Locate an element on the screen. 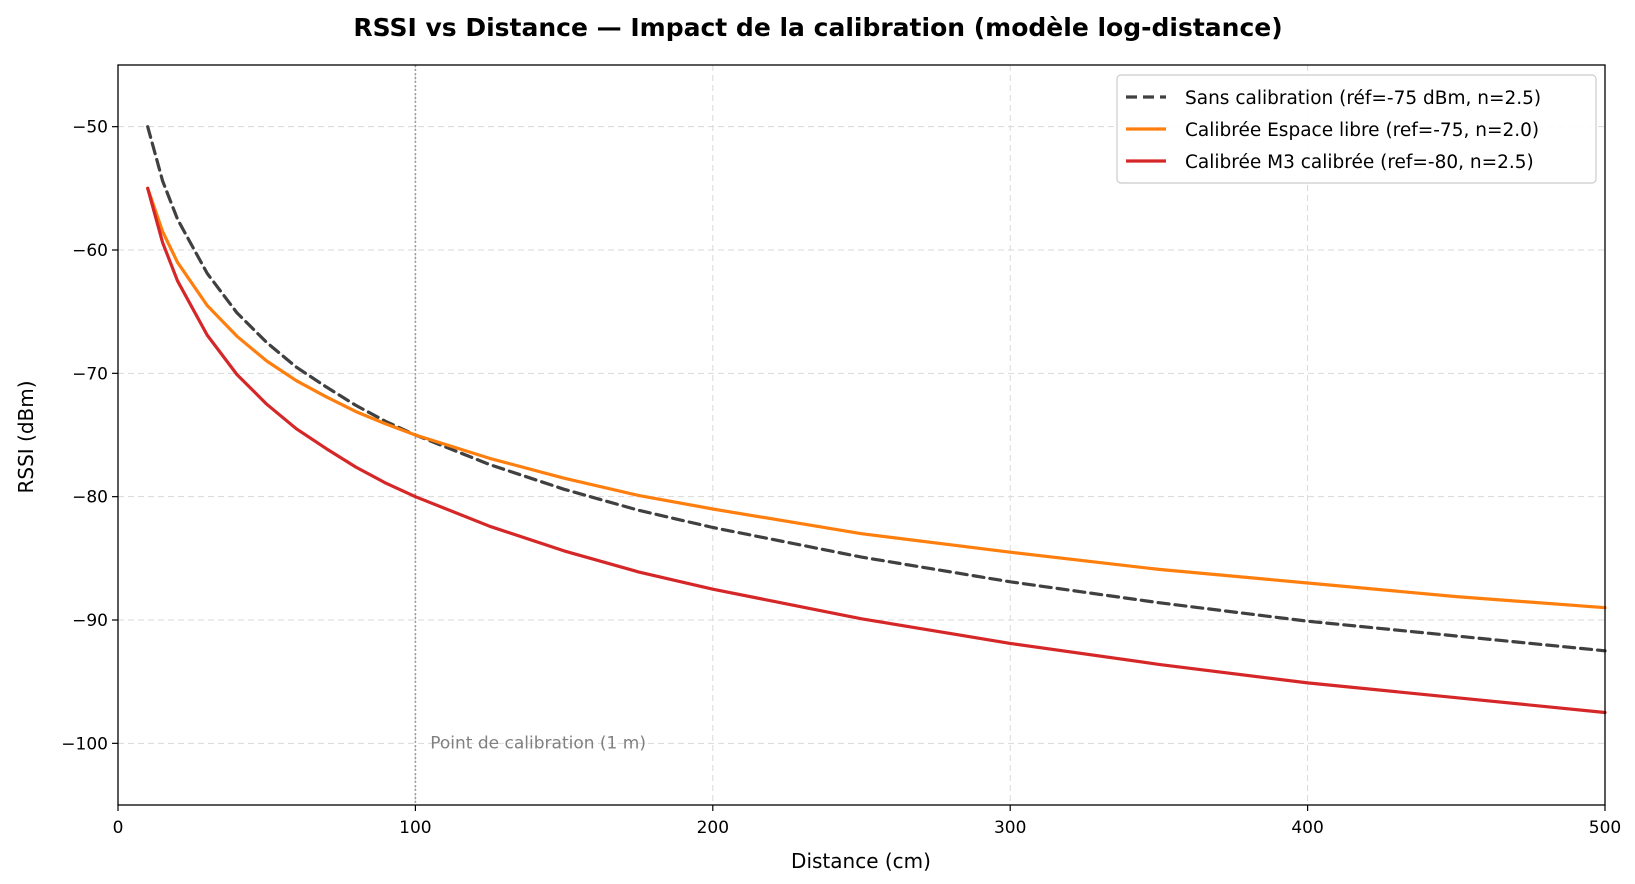 This screenshot has height=884, width=1635. y-tick-label: −100 is located at coordinates (84, 744).